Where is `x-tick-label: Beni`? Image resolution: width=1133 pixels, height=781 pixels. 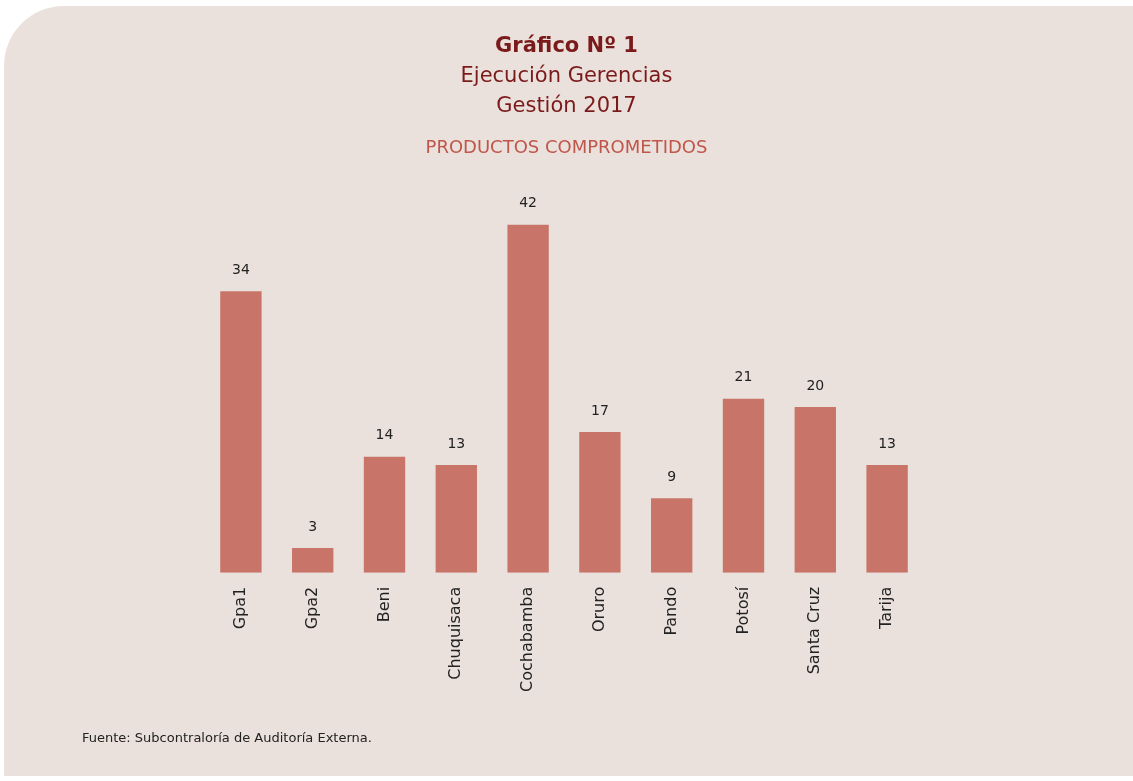 x-tick-label: Beni is located at coordinates (383, 604).